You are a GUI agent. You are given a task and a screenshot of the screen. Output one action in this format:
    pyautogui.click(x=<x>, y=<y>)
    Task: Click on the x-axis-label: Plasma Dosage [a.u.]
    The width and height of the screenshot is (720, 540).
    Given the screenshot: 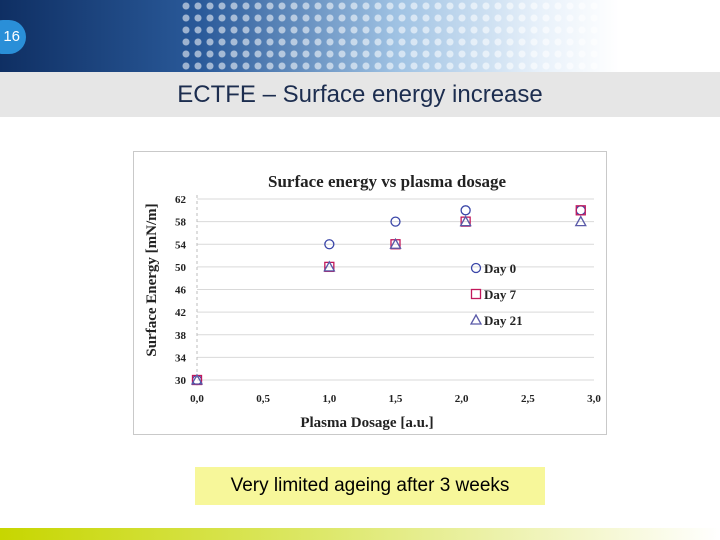 What is the action you would take?
    pyautogui.click(x=366, y=423)
    